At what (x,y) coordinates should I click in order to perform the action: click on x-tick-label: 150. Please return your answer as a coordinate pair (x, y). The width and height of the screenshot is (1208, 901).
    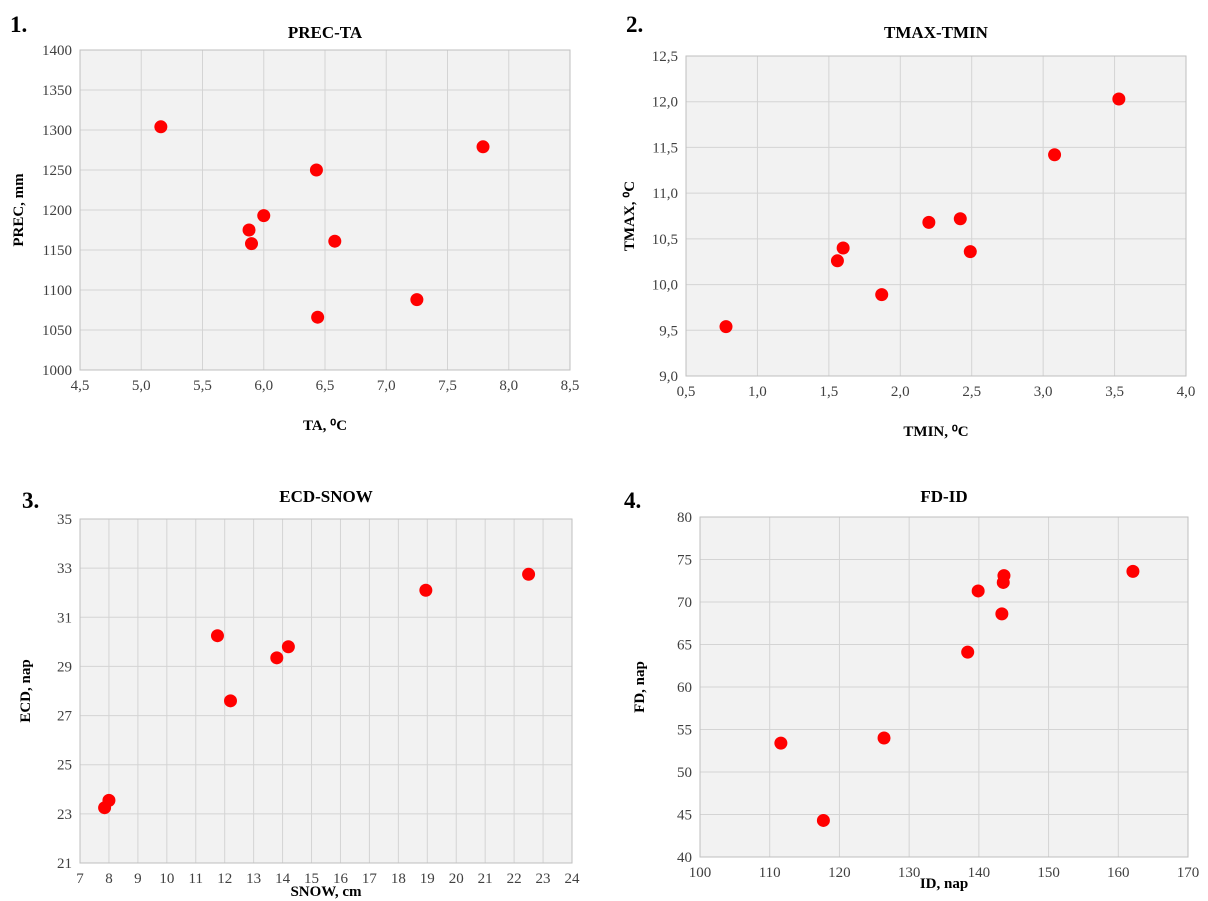
    Looking at the image, I should click on (1048, 873).